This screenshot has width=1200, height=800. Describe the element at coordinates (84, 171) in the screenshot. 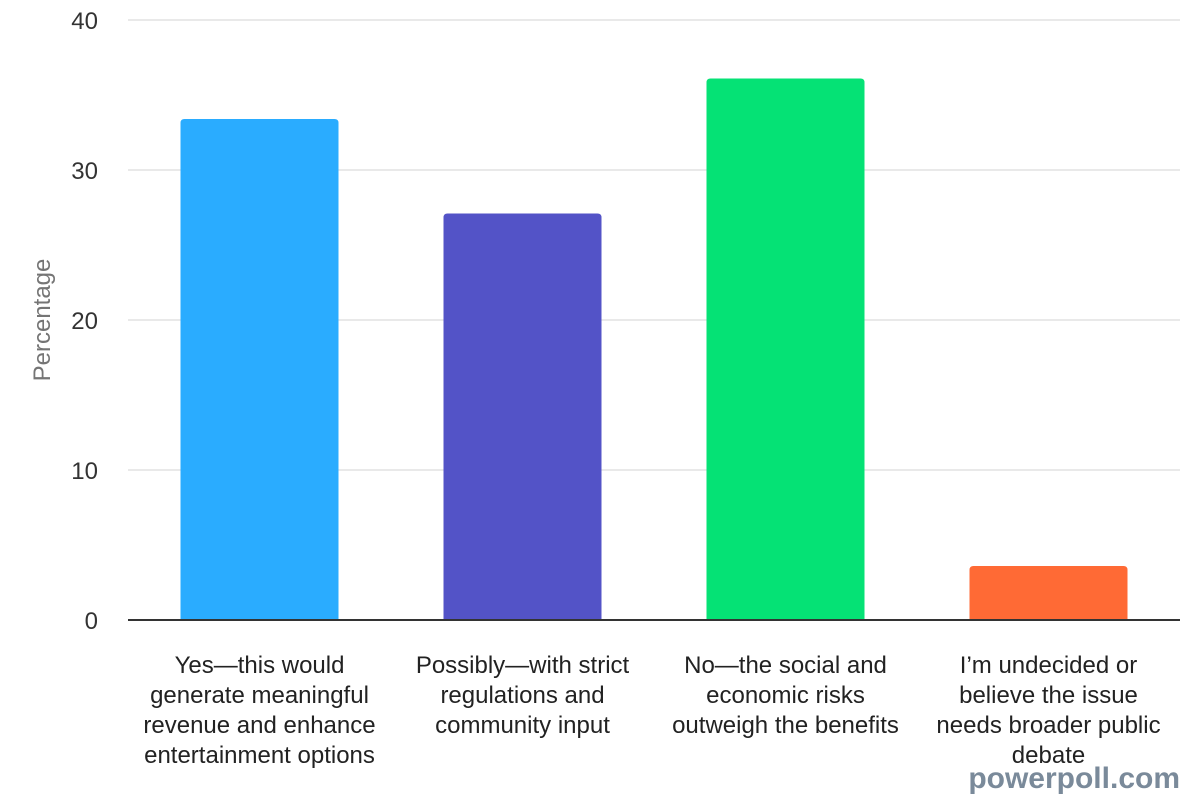

I see `y-tick-label: 30` at that location.